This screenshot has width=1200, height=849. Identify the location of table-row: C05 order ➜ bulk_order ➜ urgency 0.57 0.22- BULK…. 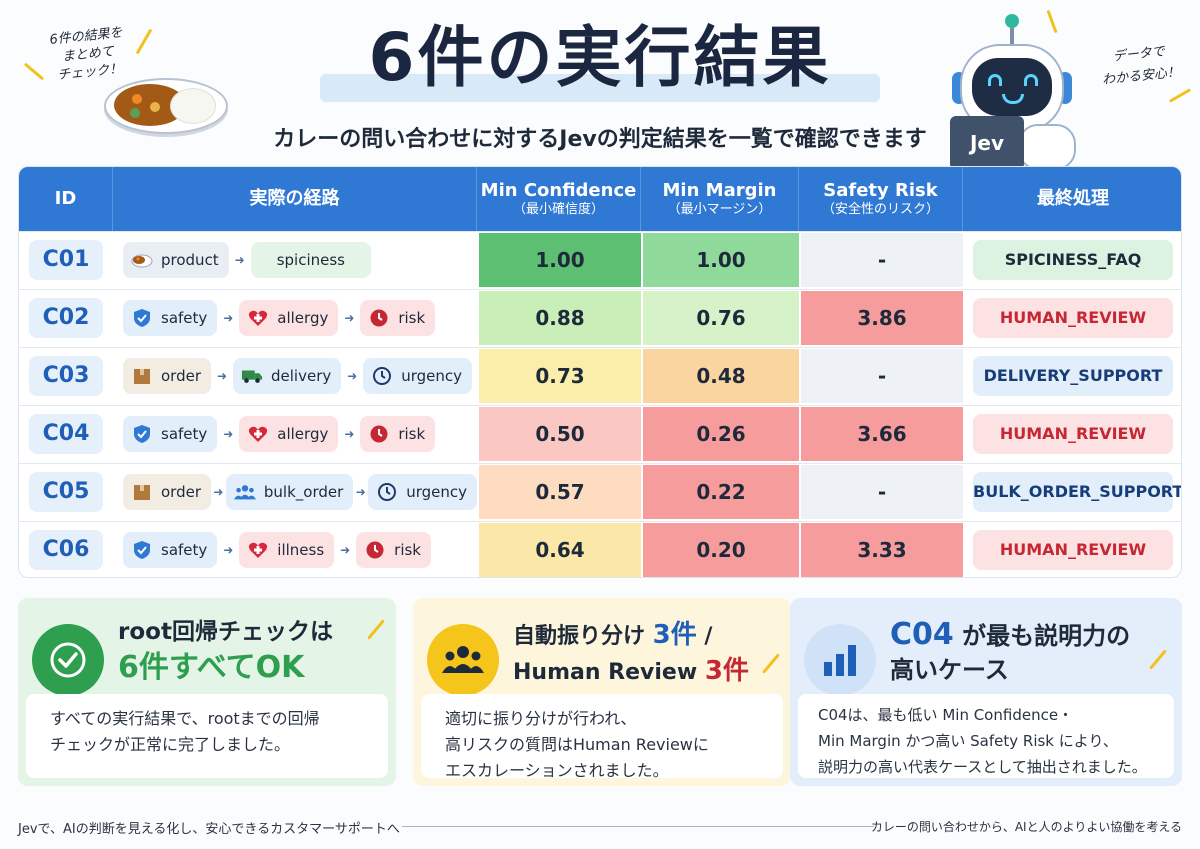
(600, 491).